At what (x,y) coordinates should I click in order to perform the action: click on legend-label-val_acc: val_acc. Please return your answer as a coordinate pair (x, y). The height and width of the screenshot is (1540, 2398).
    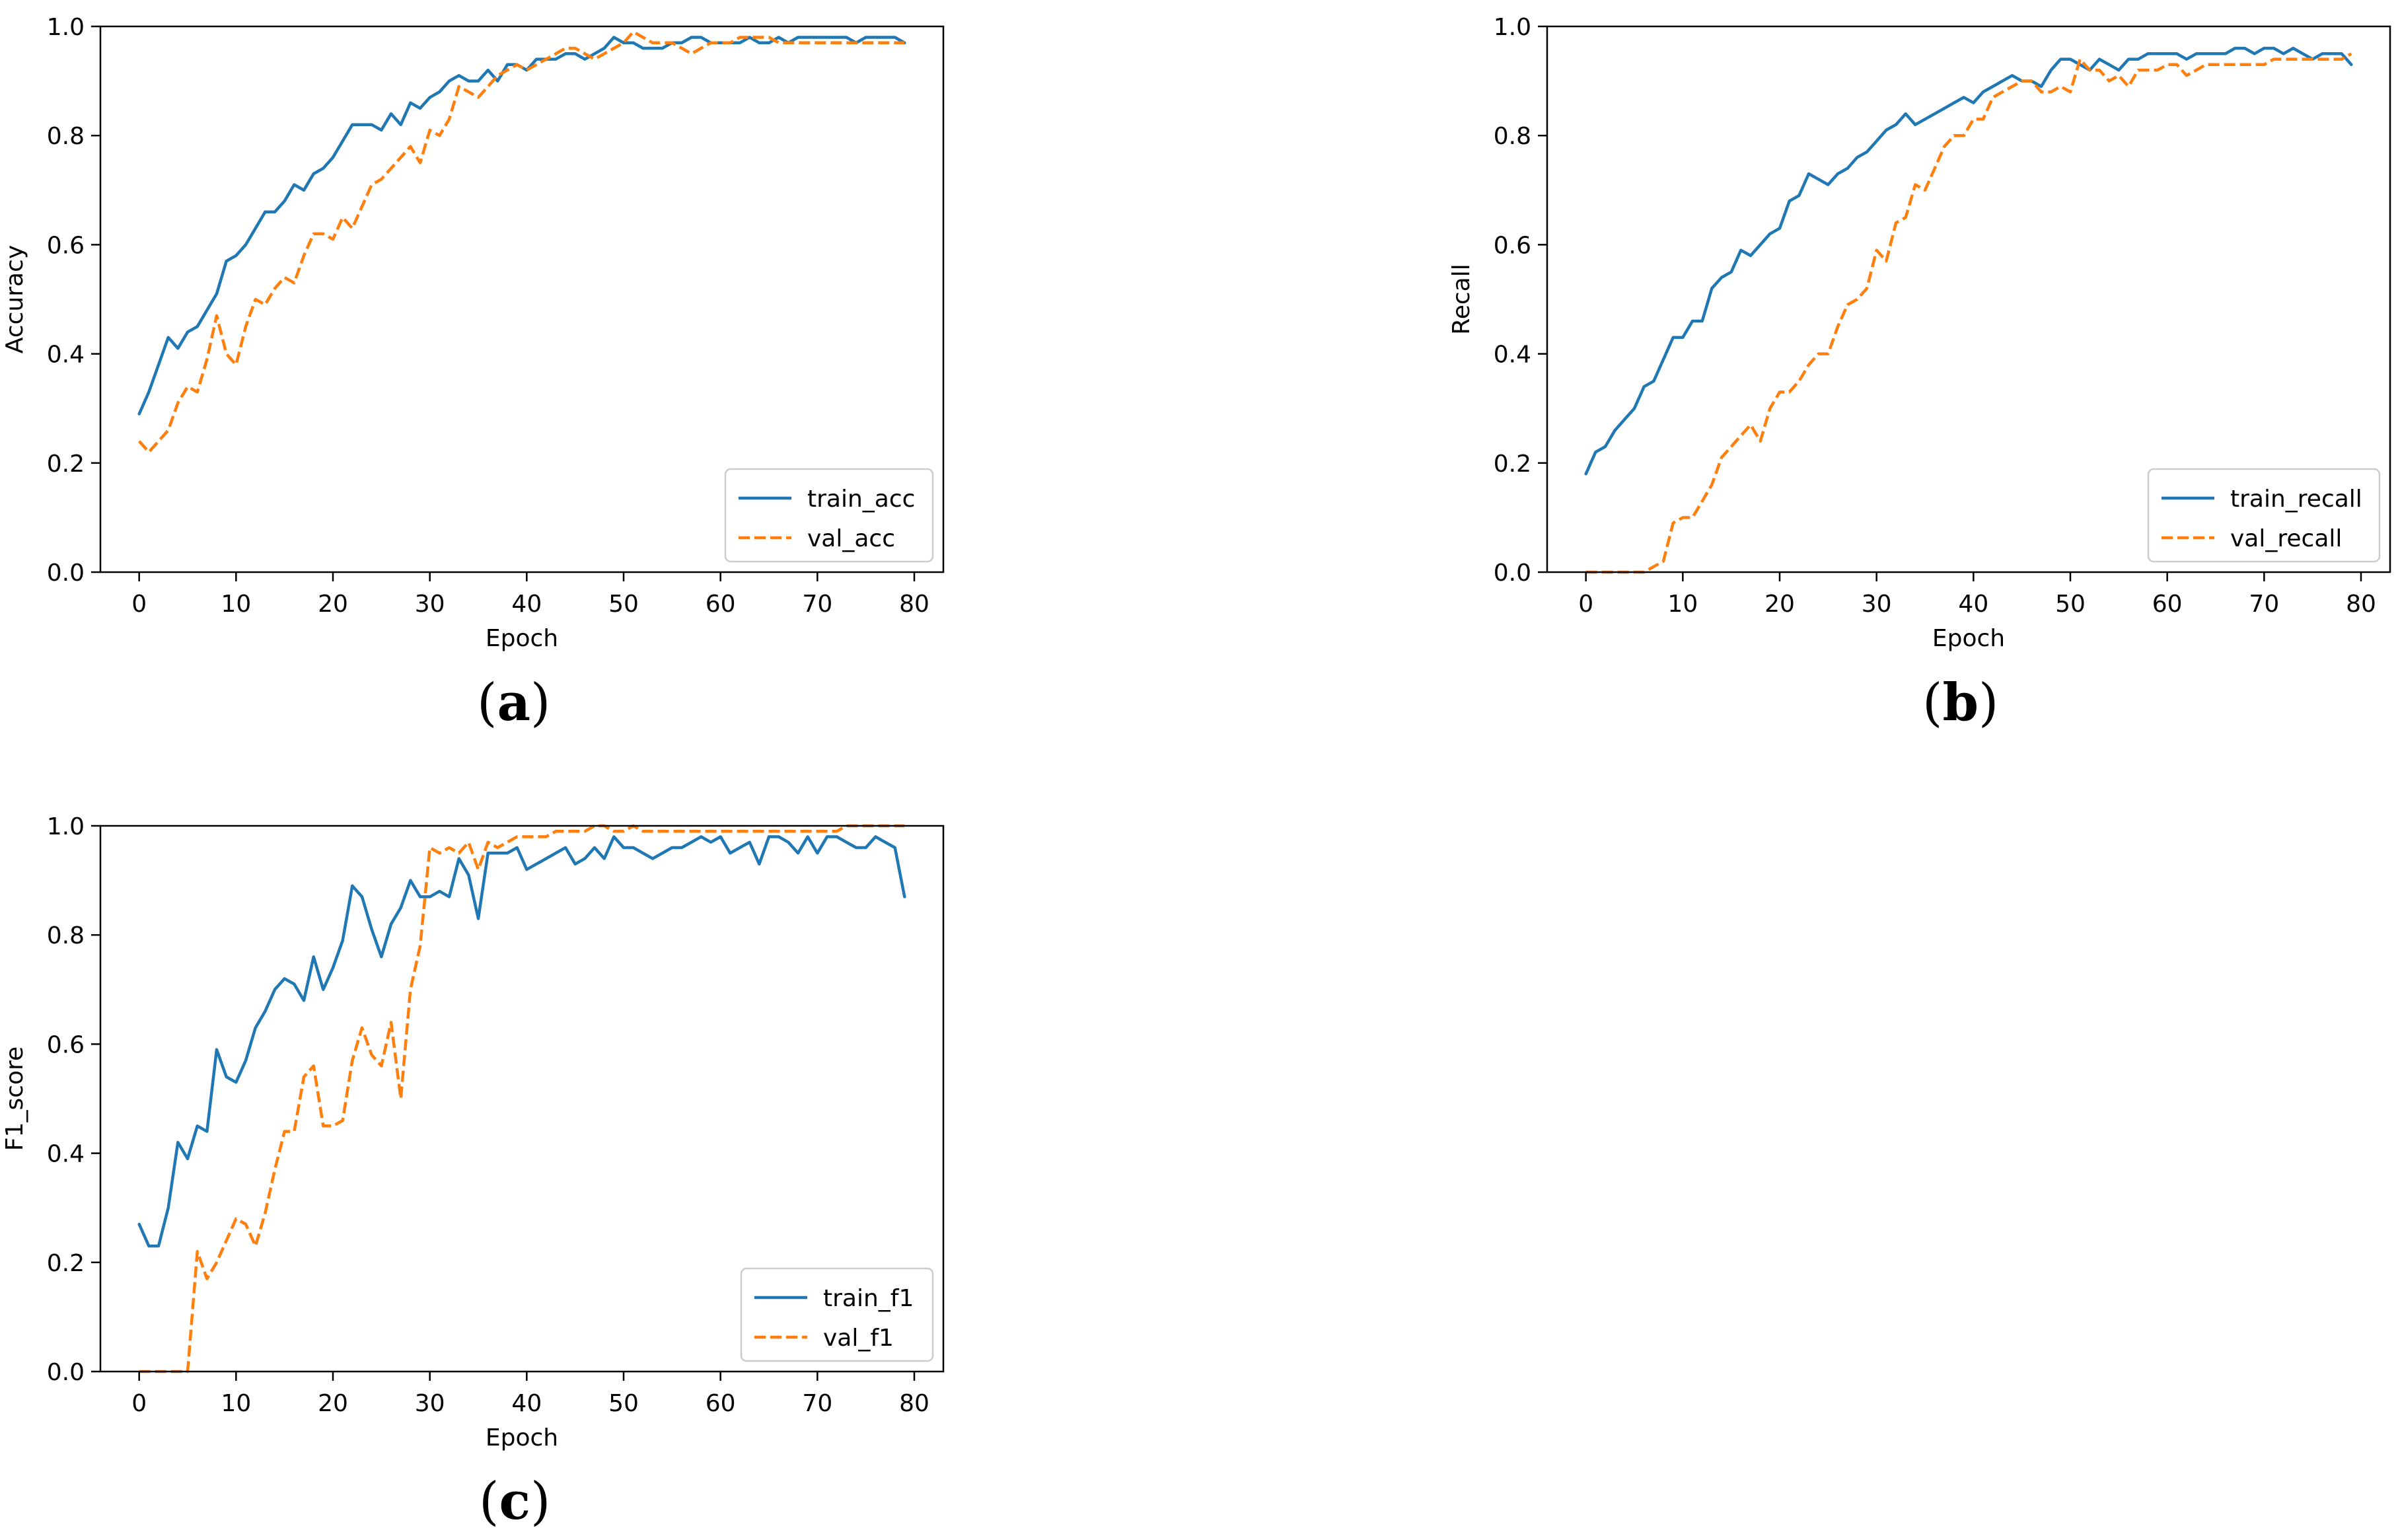
    Looking at the image, I should click on (851, 538).